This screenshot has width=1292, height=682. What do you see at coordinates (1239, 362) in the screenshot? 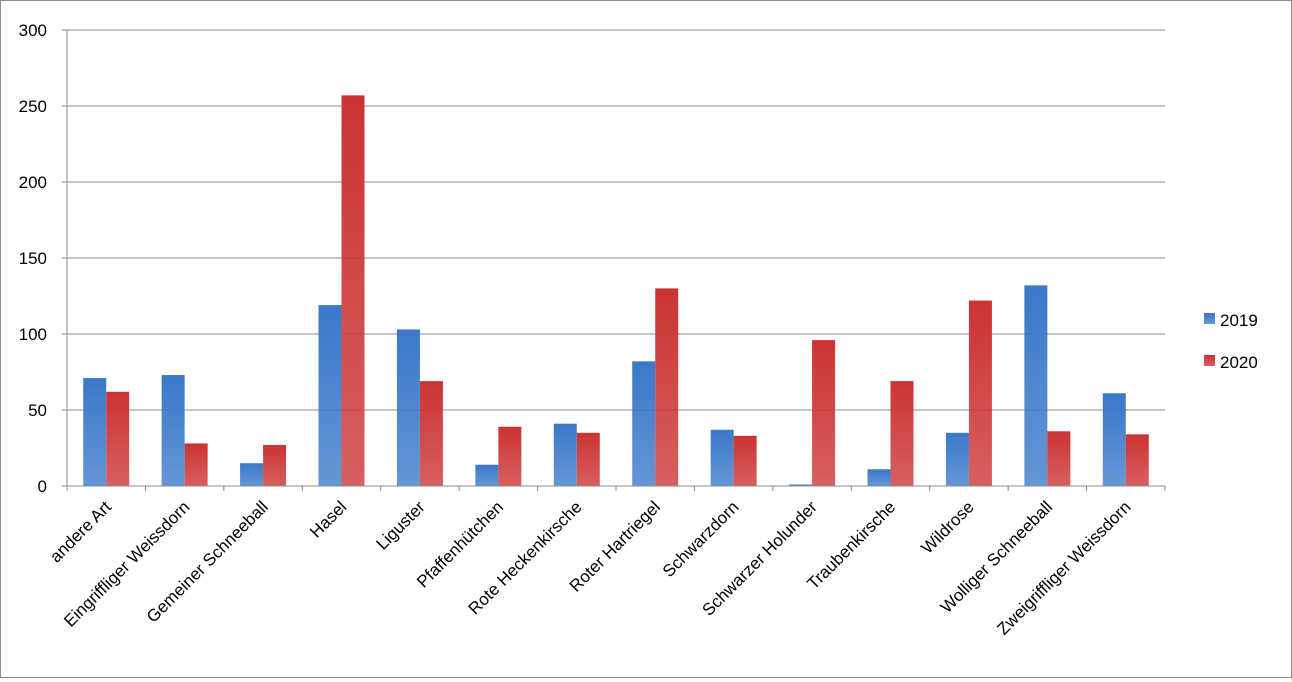
I see `legend-label-2020: 2020` at bounding box center [1239, 362].